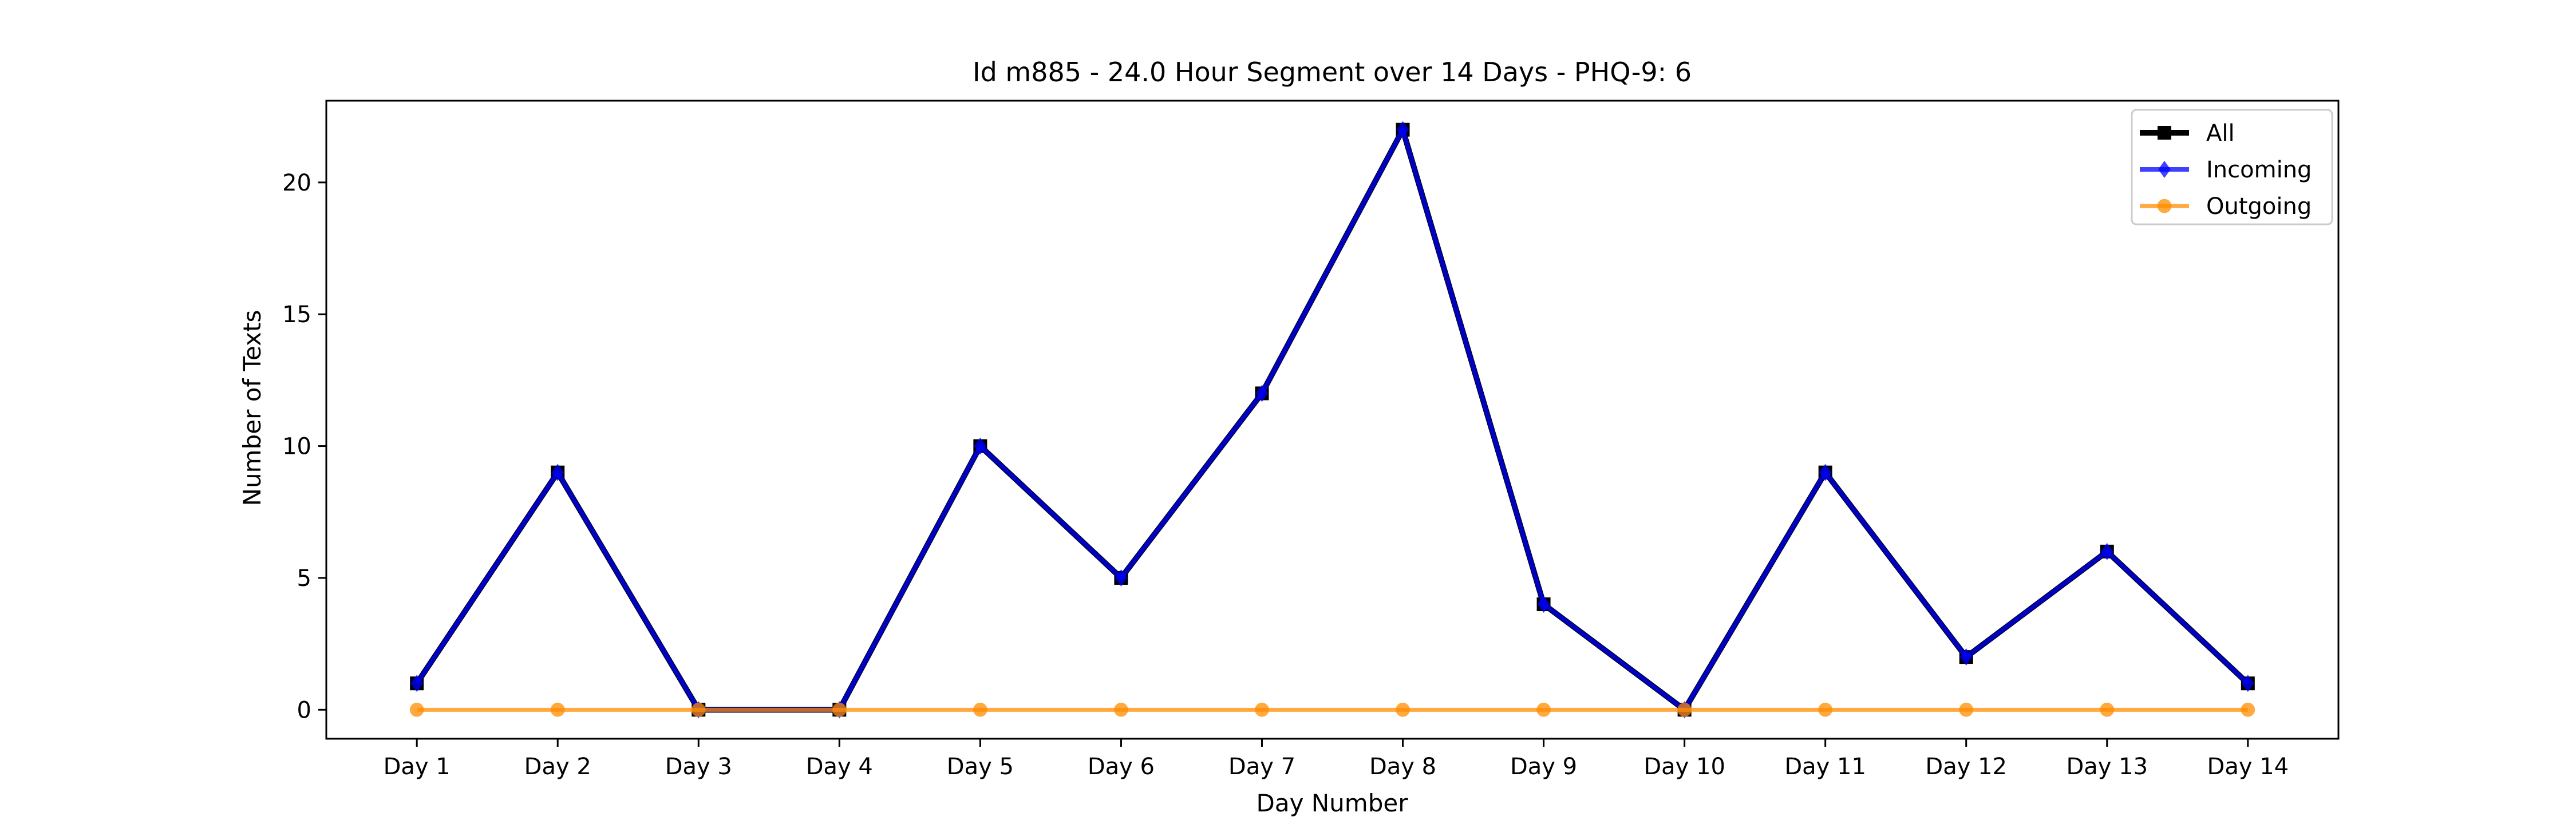 Image resolution: width=2576 pixels, height=824 pixels. I want to click on x-tick-label: Day 13, so click(2107, 767).